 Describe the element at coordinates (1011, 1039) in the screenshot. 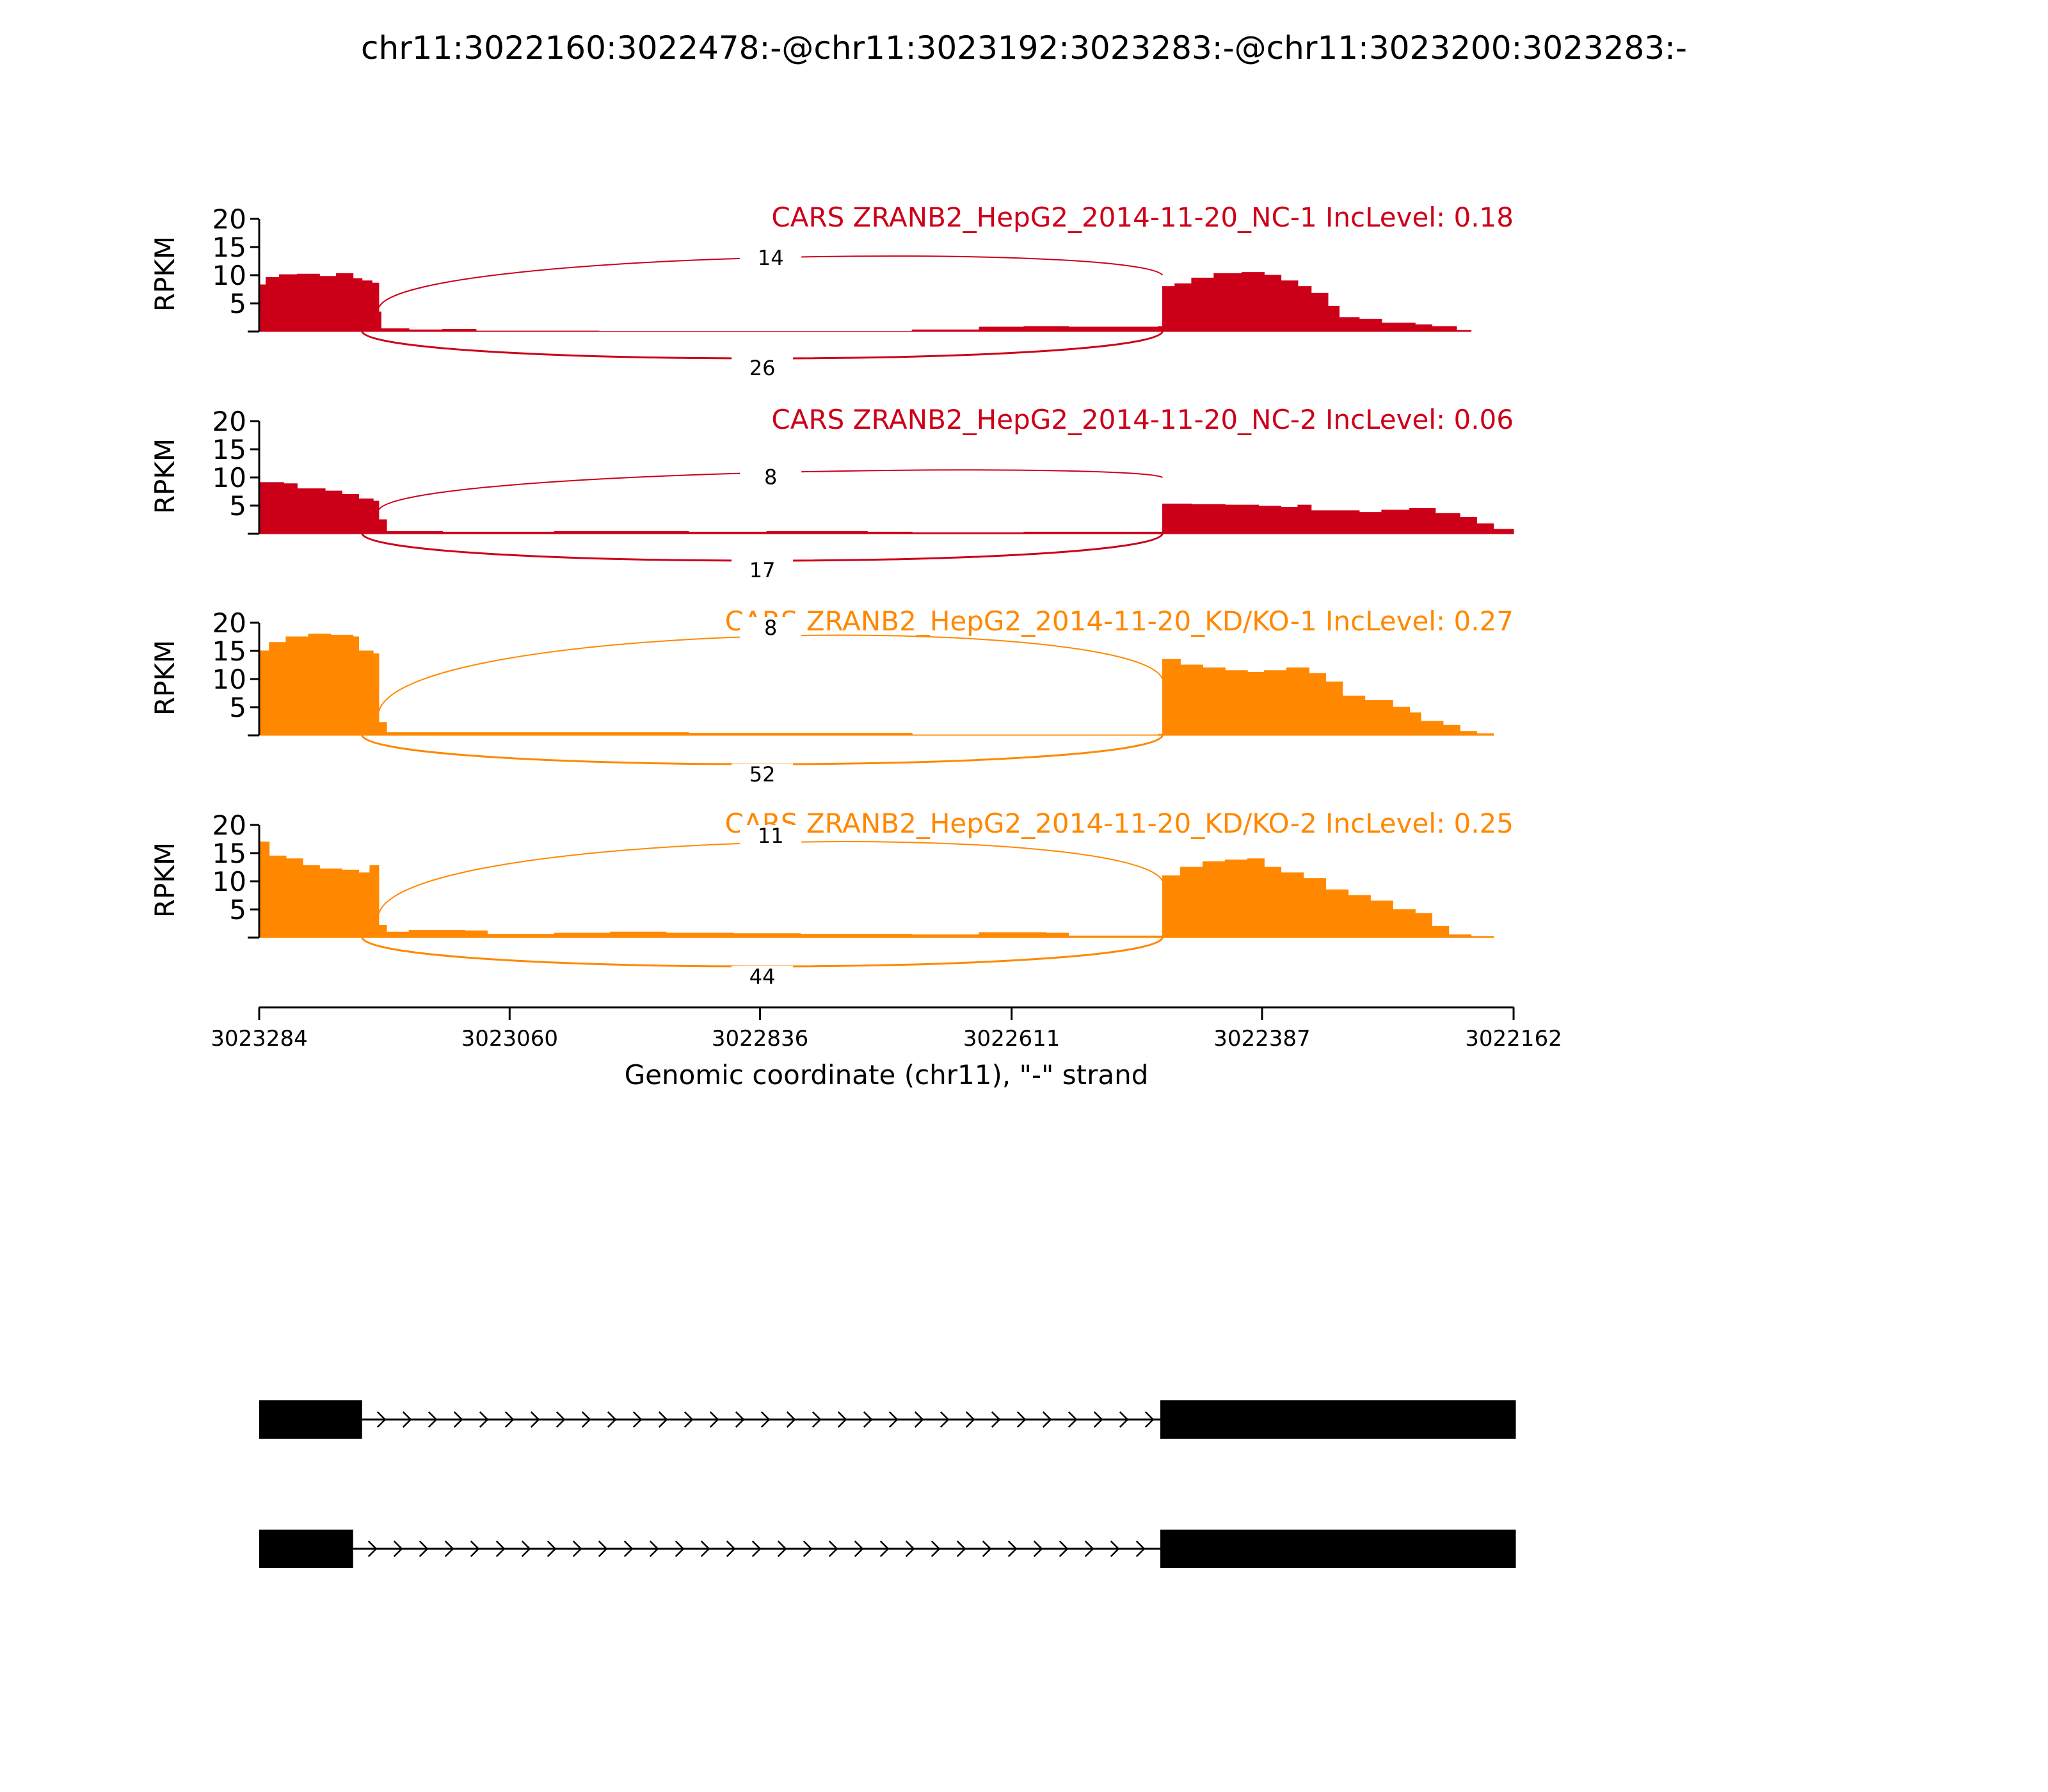

I see `x-tick-label: 3022611` at that location.